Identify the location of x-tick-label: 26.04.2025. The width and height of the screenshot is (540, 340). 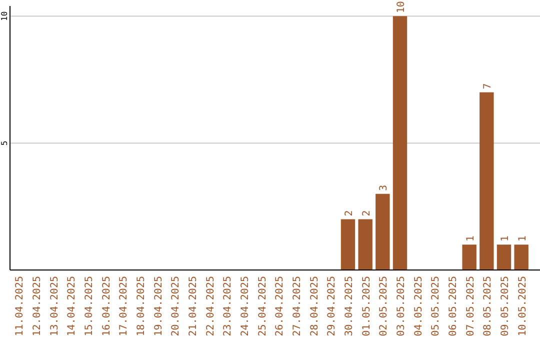
(280, 306).